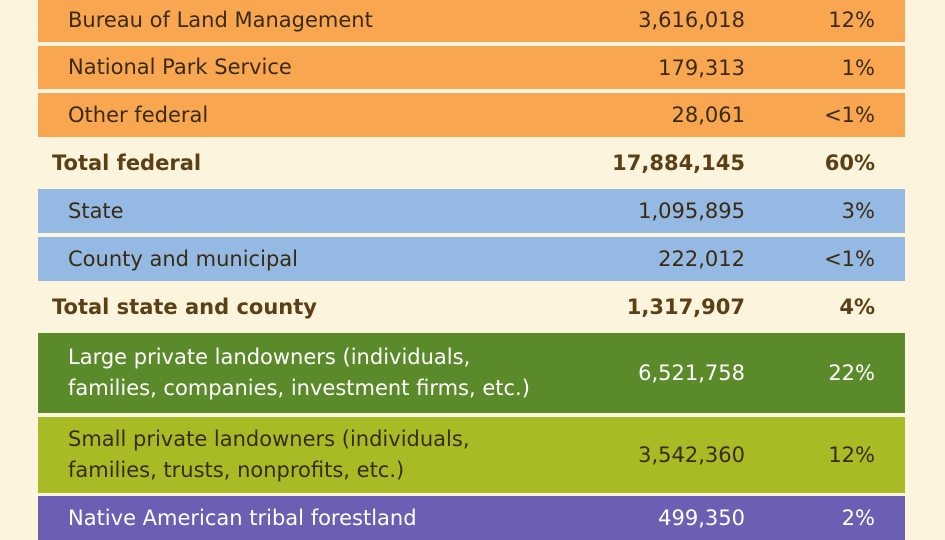 The height and width of the screenshot is (540, 945). I want to click on row-label: State, so click(96, 210).